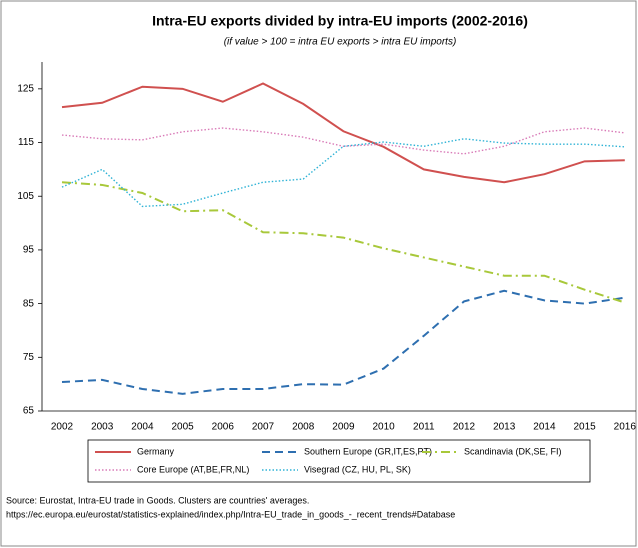  I want to click on x-tick-label: 2005, so click(182, 427).